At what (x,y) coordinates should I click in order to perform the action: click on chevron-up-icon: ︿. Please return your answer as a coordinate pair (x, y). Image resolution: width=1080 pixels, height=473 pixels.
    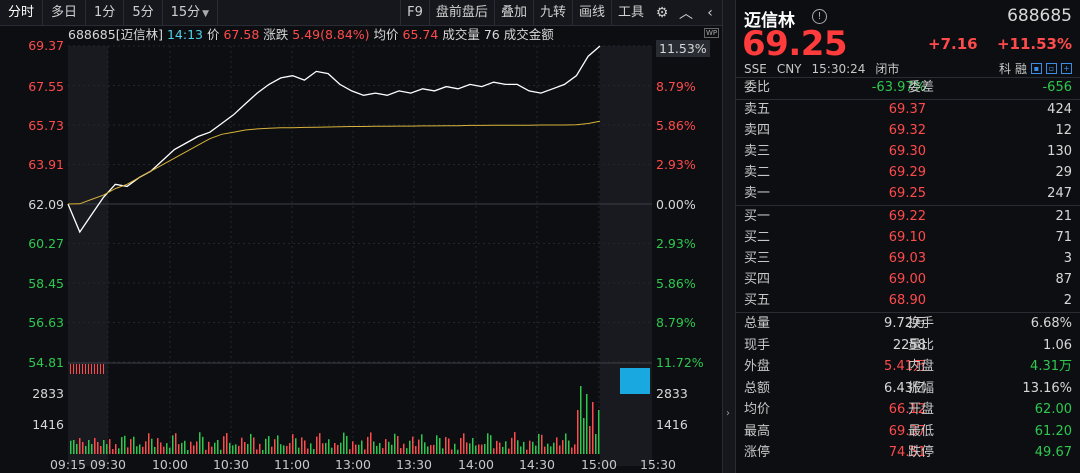
    Looking at the image, I should click on (686, 13).